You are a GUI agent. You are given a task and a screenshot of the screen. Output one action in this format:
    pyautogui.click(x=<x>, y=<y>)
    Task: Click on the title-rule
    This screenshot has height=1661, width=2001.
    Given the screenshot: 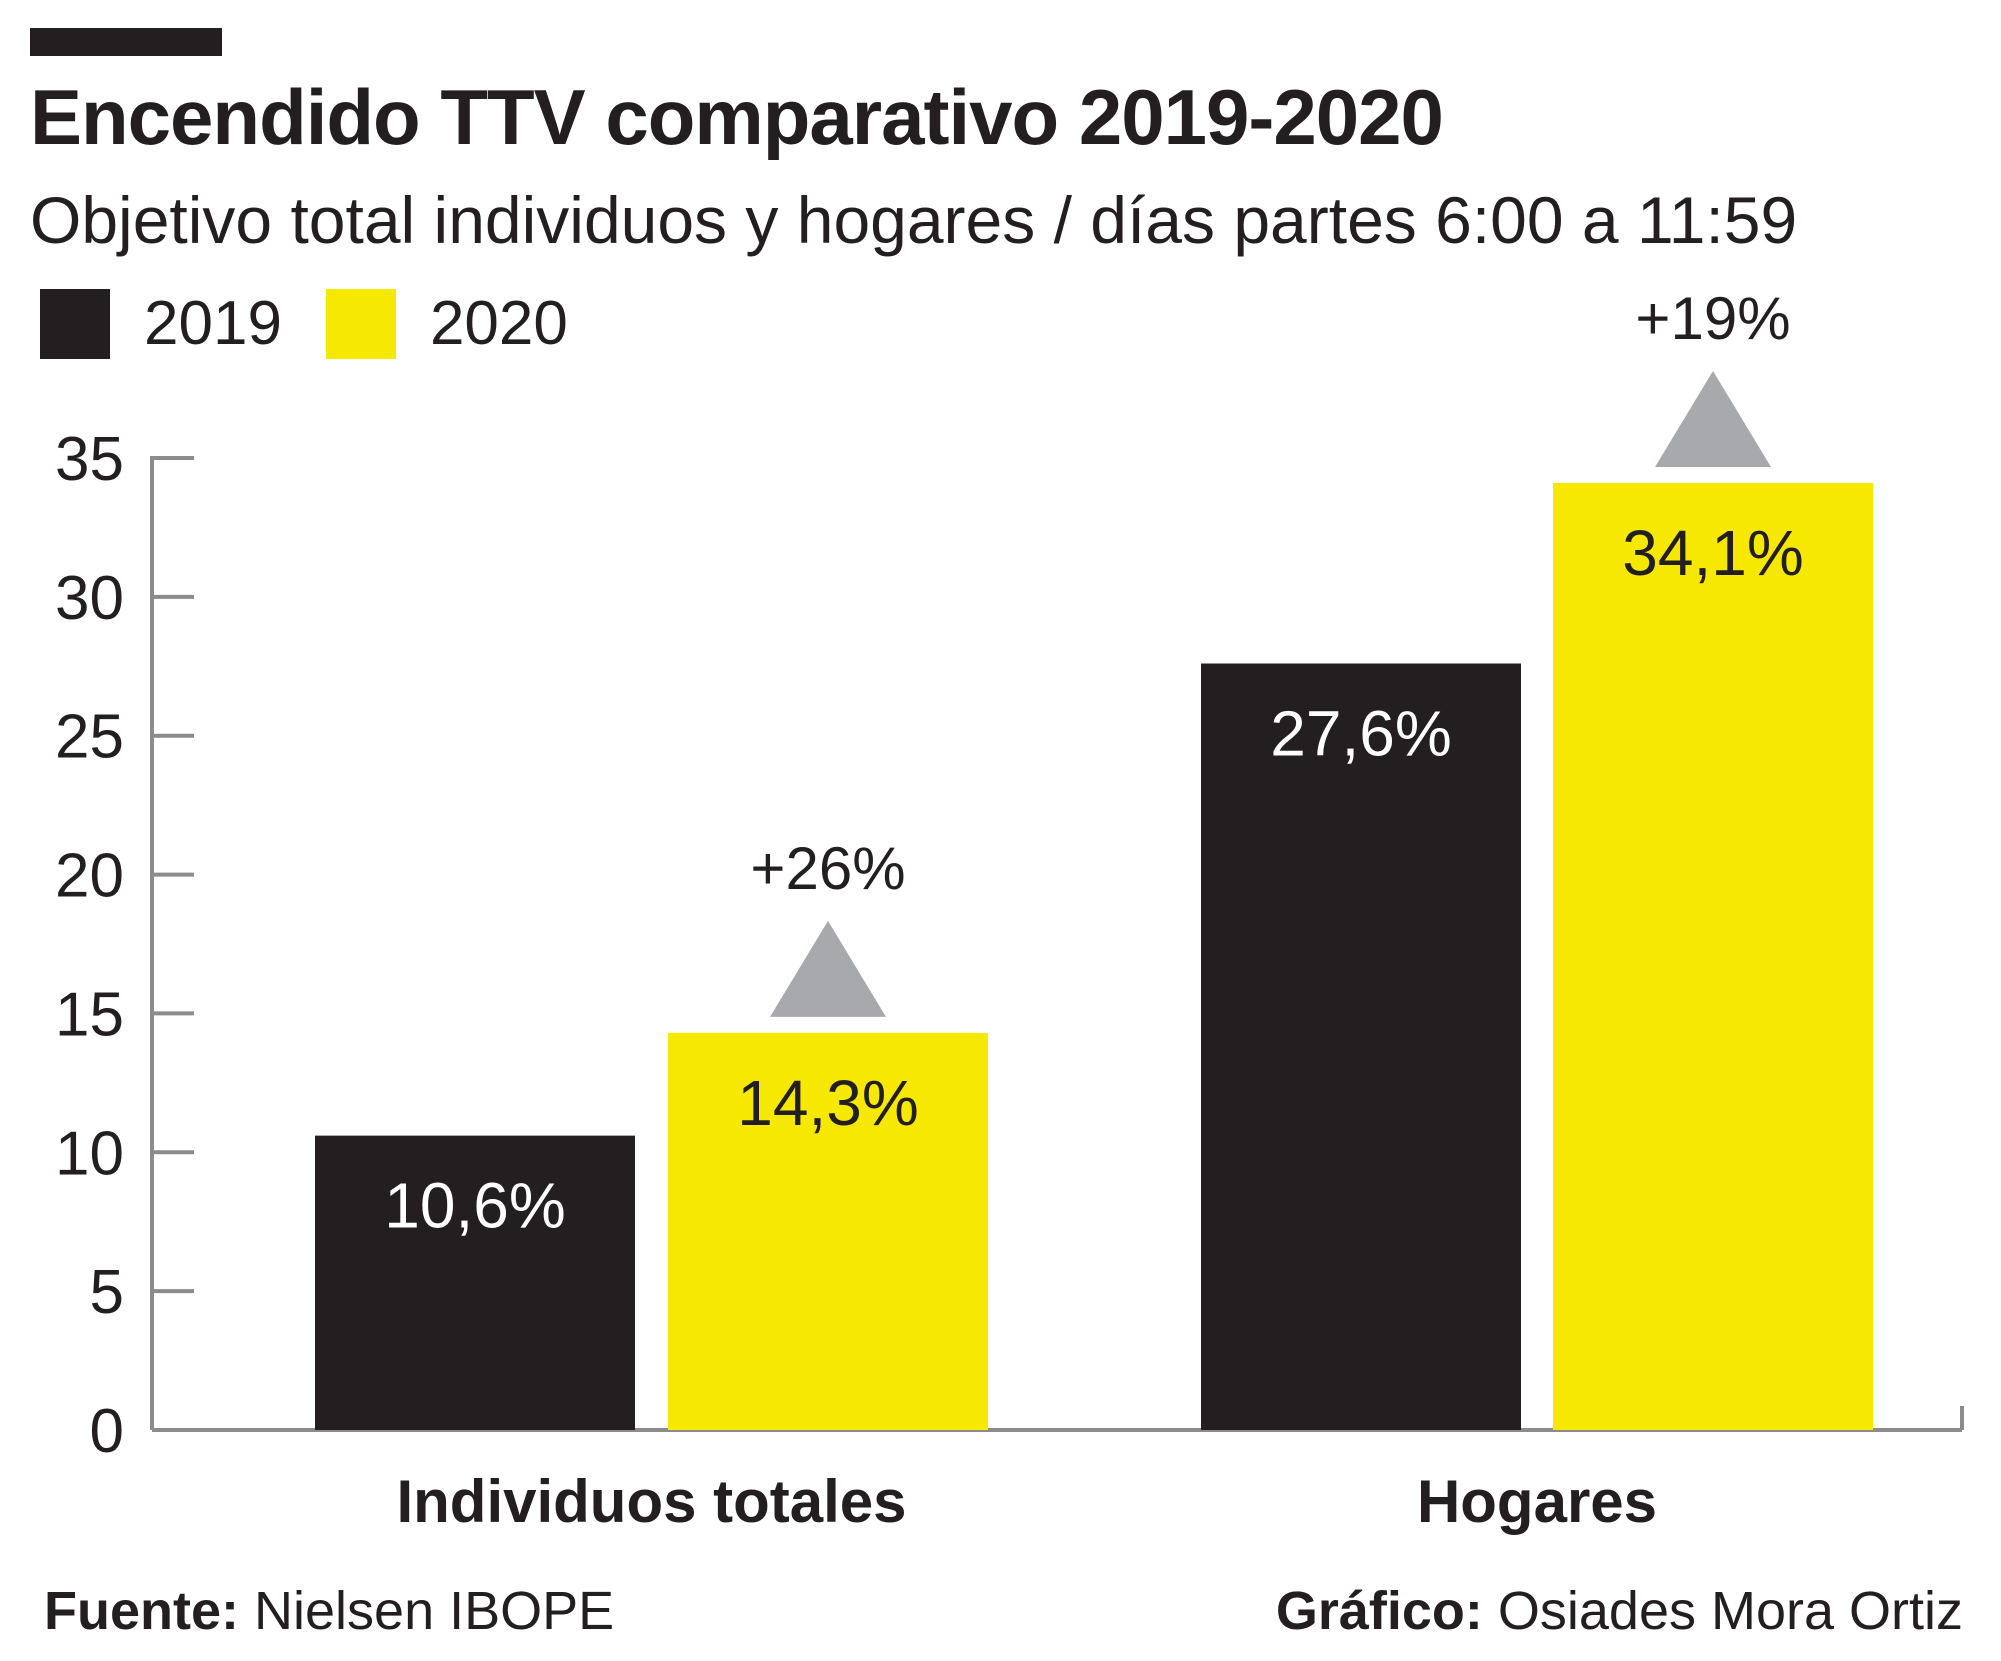 What is the action you would take?
    pyautogui.click(x=126, y=42)
    